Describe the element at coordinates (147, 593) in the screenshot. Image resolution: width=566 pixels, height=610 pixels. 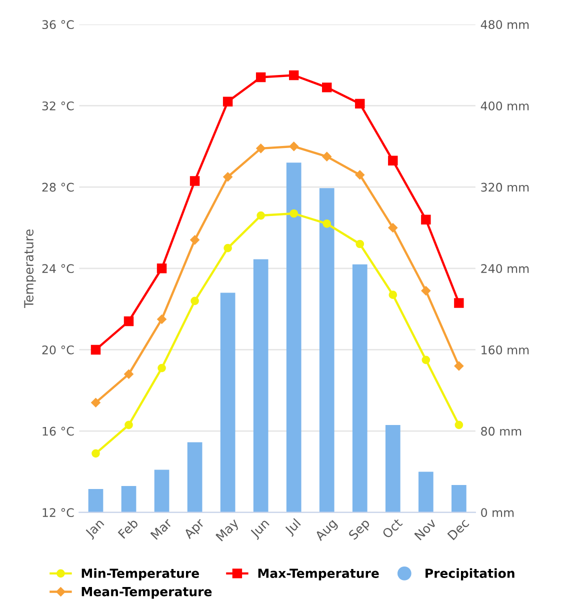
I see `legend-label: Mean-Temperature` at that location.